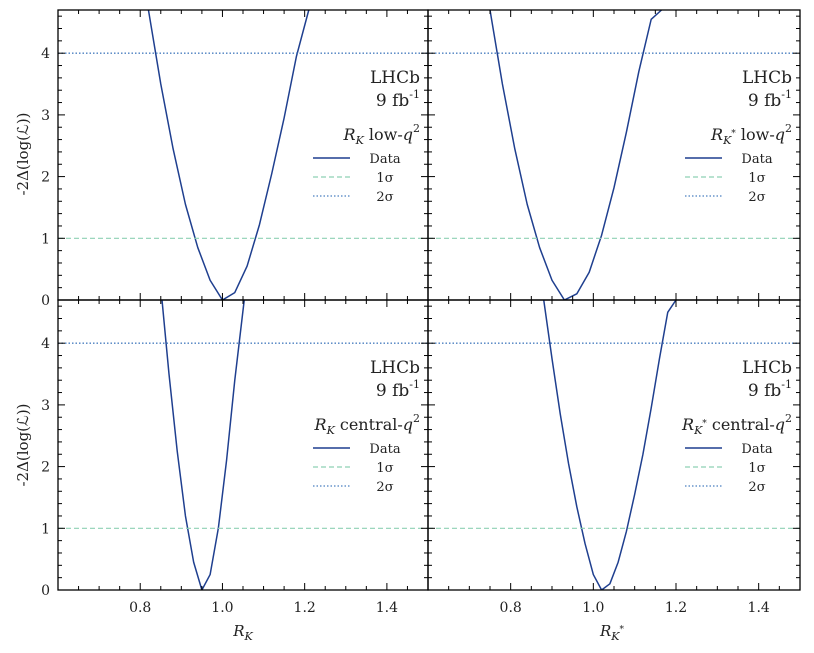  I want to click on y-axis-title-bottom: -2Δ(log(ℒ)), so click(23, 444).